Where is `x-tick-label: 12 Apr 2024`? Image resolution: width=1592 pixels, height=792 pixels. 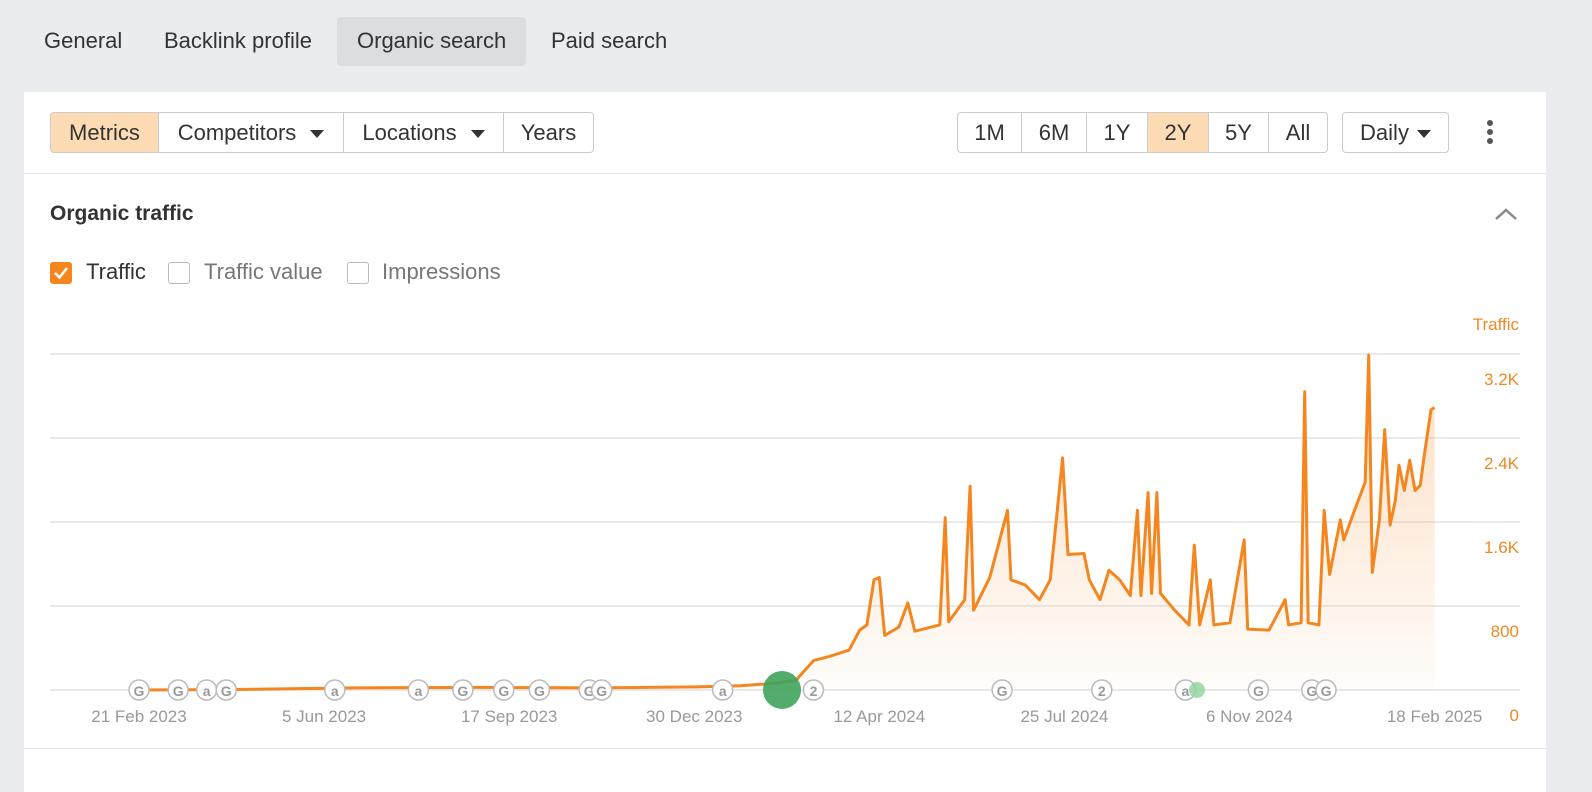
x-tick-label: 12 Apr 2024 is located at coordinates (879, 716).